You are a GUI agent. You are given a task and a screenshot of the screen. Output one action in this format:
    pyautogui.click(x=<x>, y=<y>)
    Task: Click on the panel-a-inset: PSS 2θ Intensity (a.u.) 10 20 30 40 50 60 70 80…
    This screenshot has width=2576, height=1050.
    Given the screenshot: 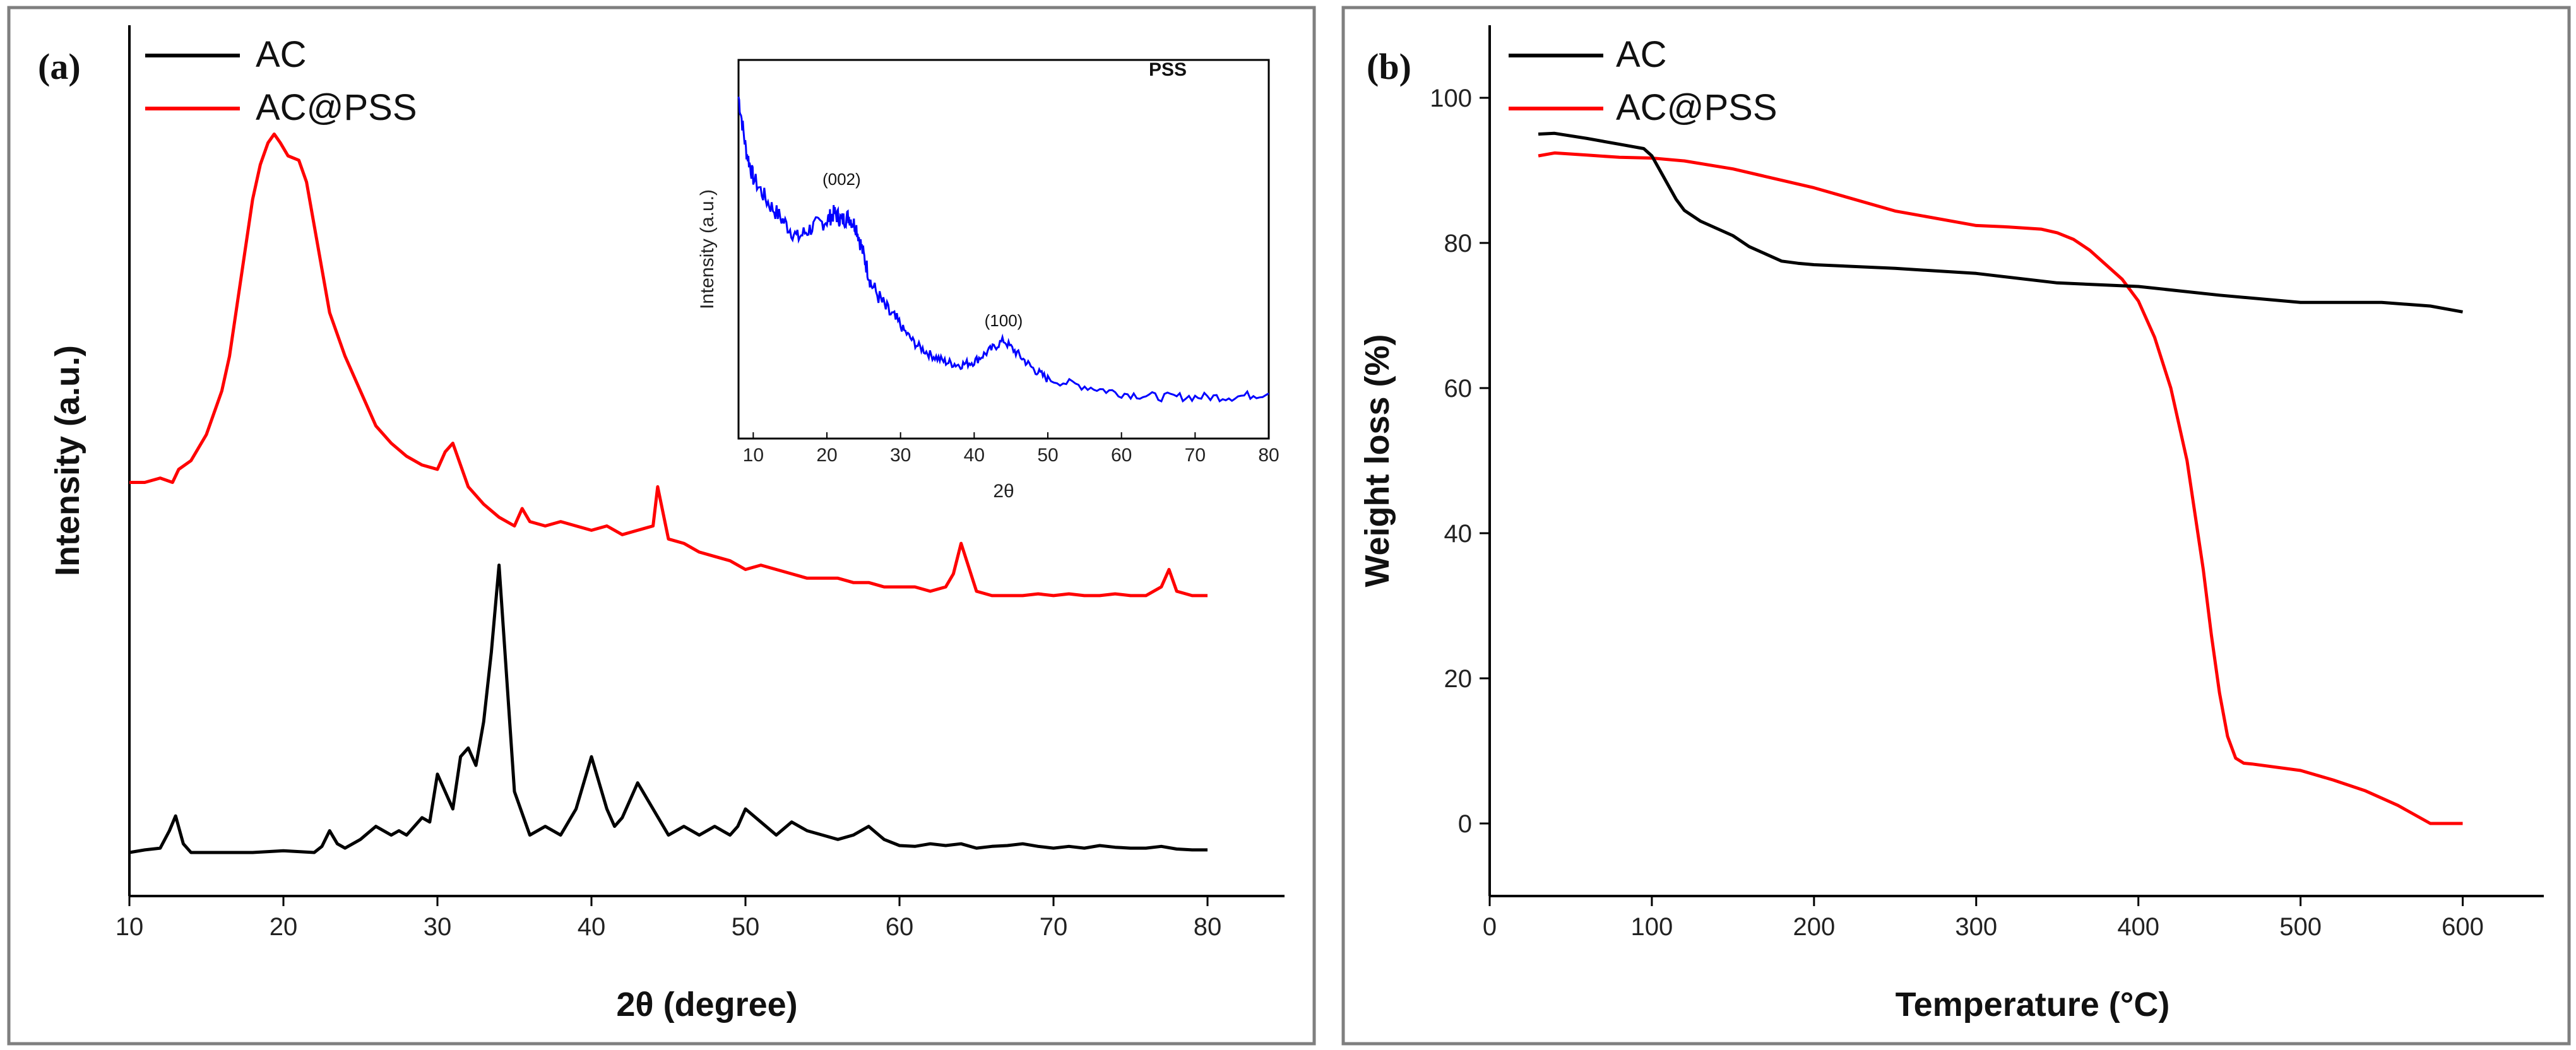 What is the action you would take?
    pyautogui.click(x=988, y=280)
    